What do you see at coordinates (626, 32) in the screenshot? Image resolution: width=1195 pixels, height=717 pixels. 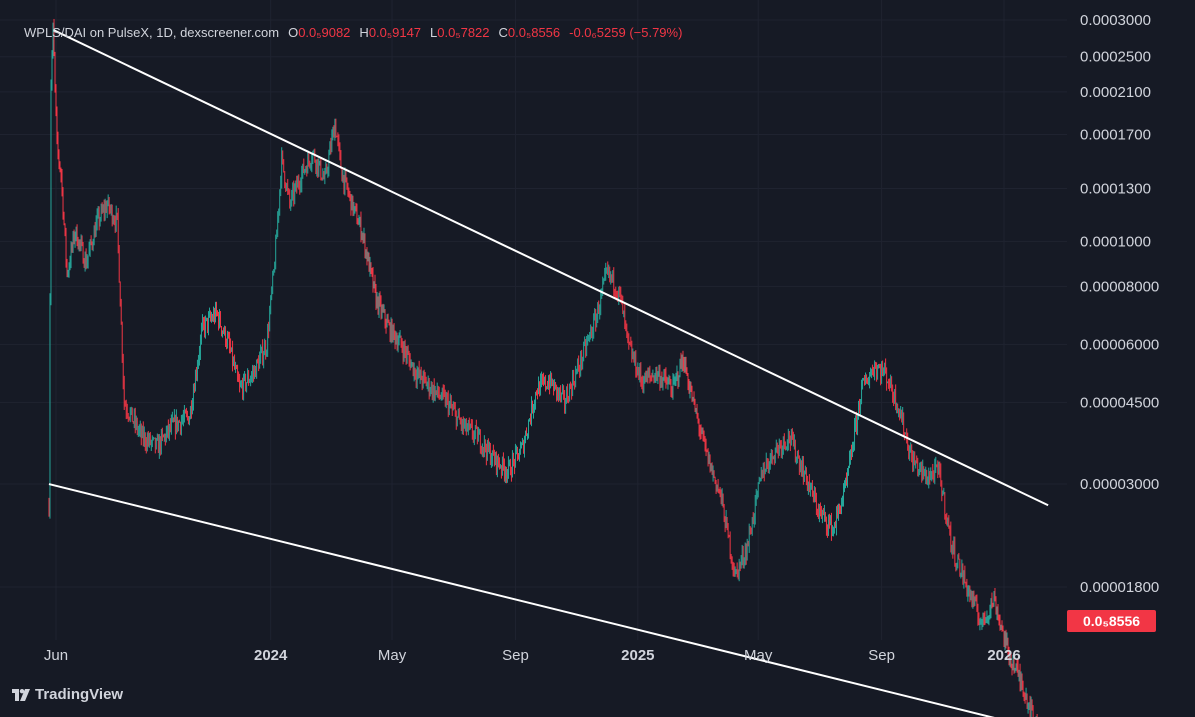 I see `change-value: -0.0₆5259 (−5.79%)` at bounding box center [626, 32].